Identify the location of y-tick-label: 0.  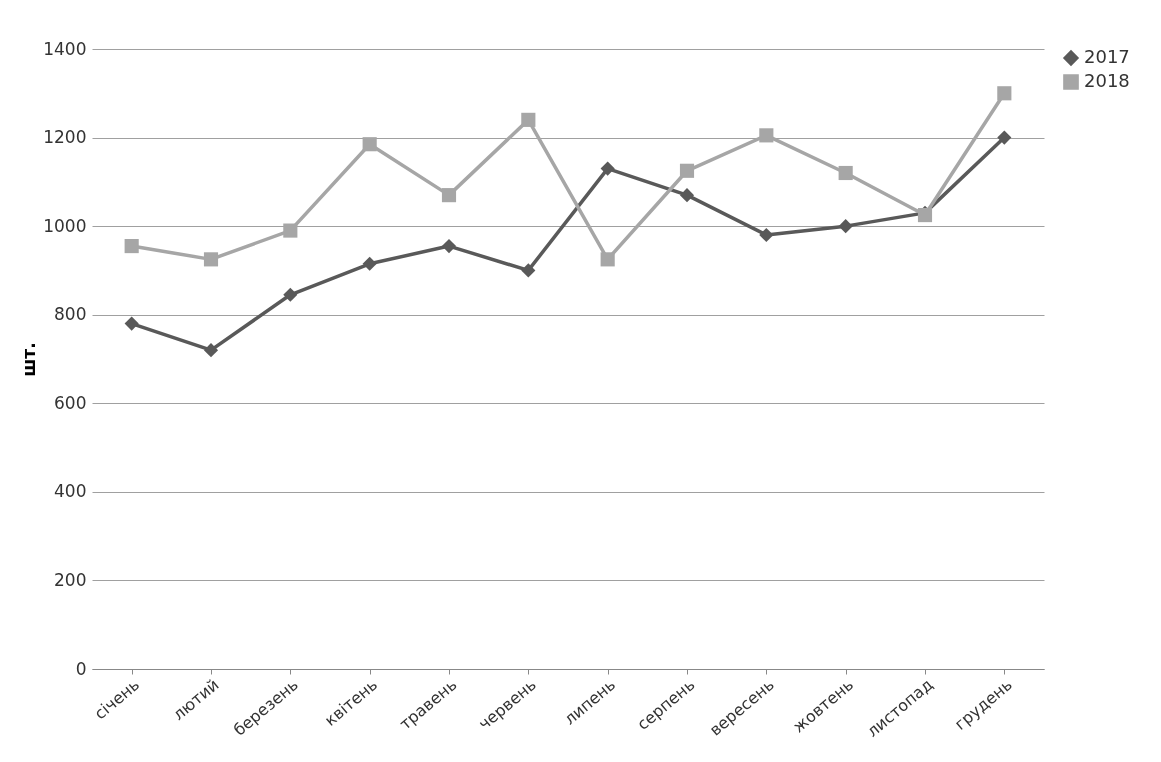
(81, 668).